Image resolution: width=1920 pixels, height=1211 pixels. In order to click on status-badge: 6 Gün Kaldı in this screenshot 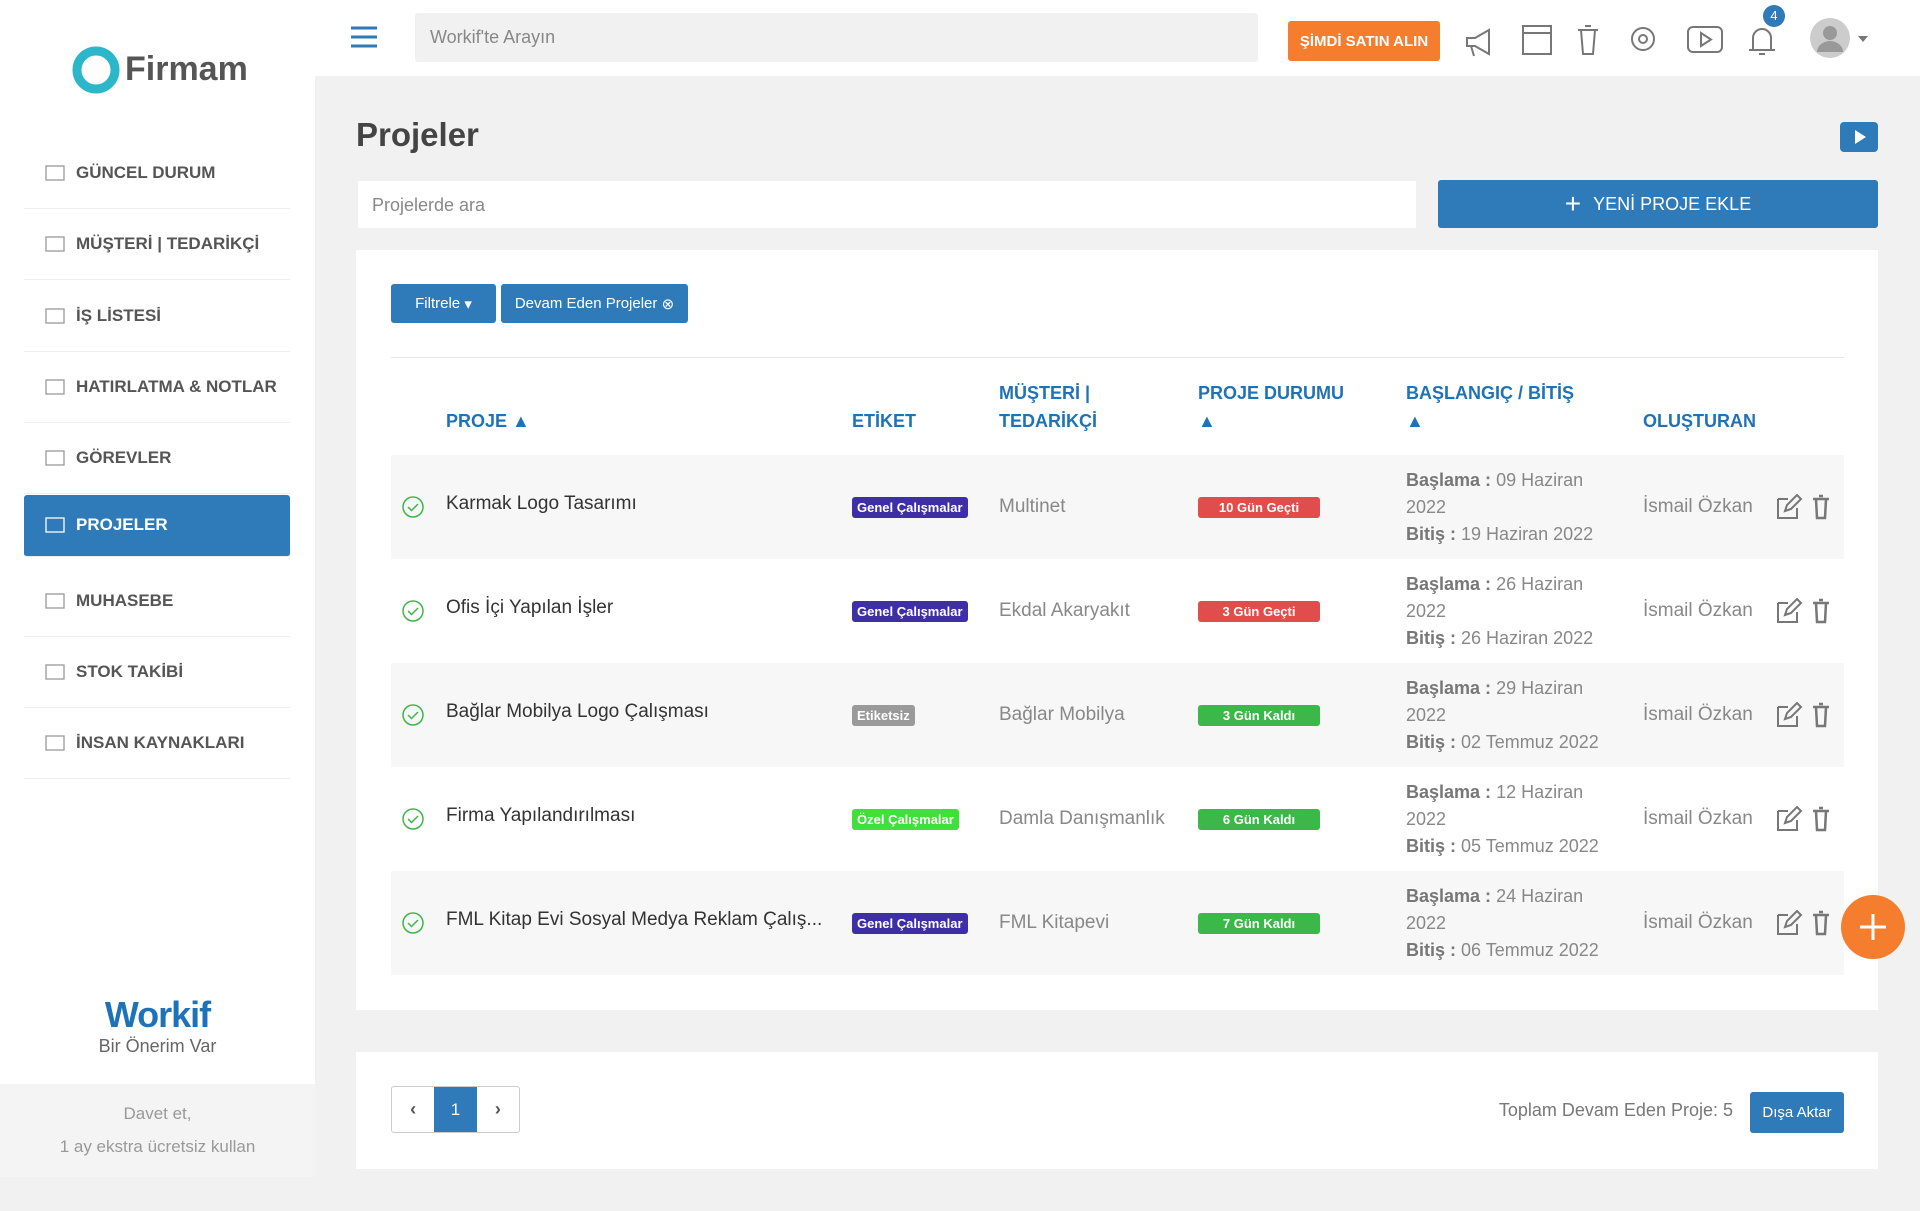, I will do `click(1259, 819)`.